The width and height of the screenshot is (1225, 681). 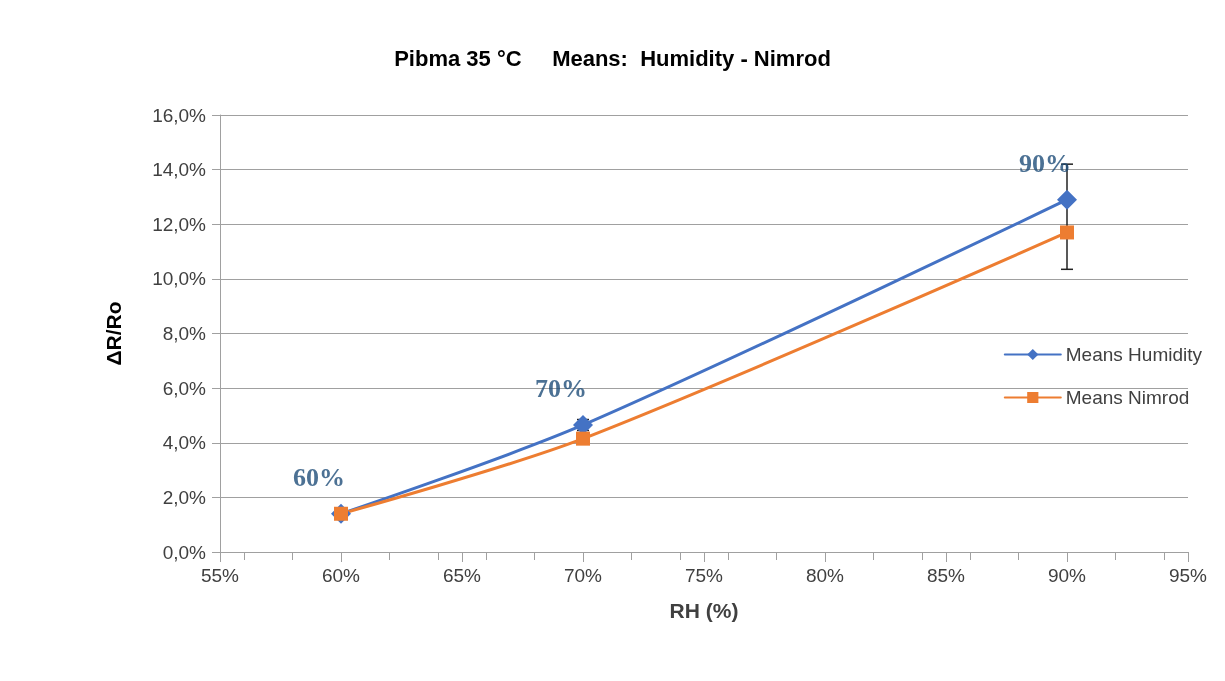 What do you see at coordinates (1127, 397) in the screenshot?
I see `legend-label: Means Nimrod` at bounding box center [1127, 397].